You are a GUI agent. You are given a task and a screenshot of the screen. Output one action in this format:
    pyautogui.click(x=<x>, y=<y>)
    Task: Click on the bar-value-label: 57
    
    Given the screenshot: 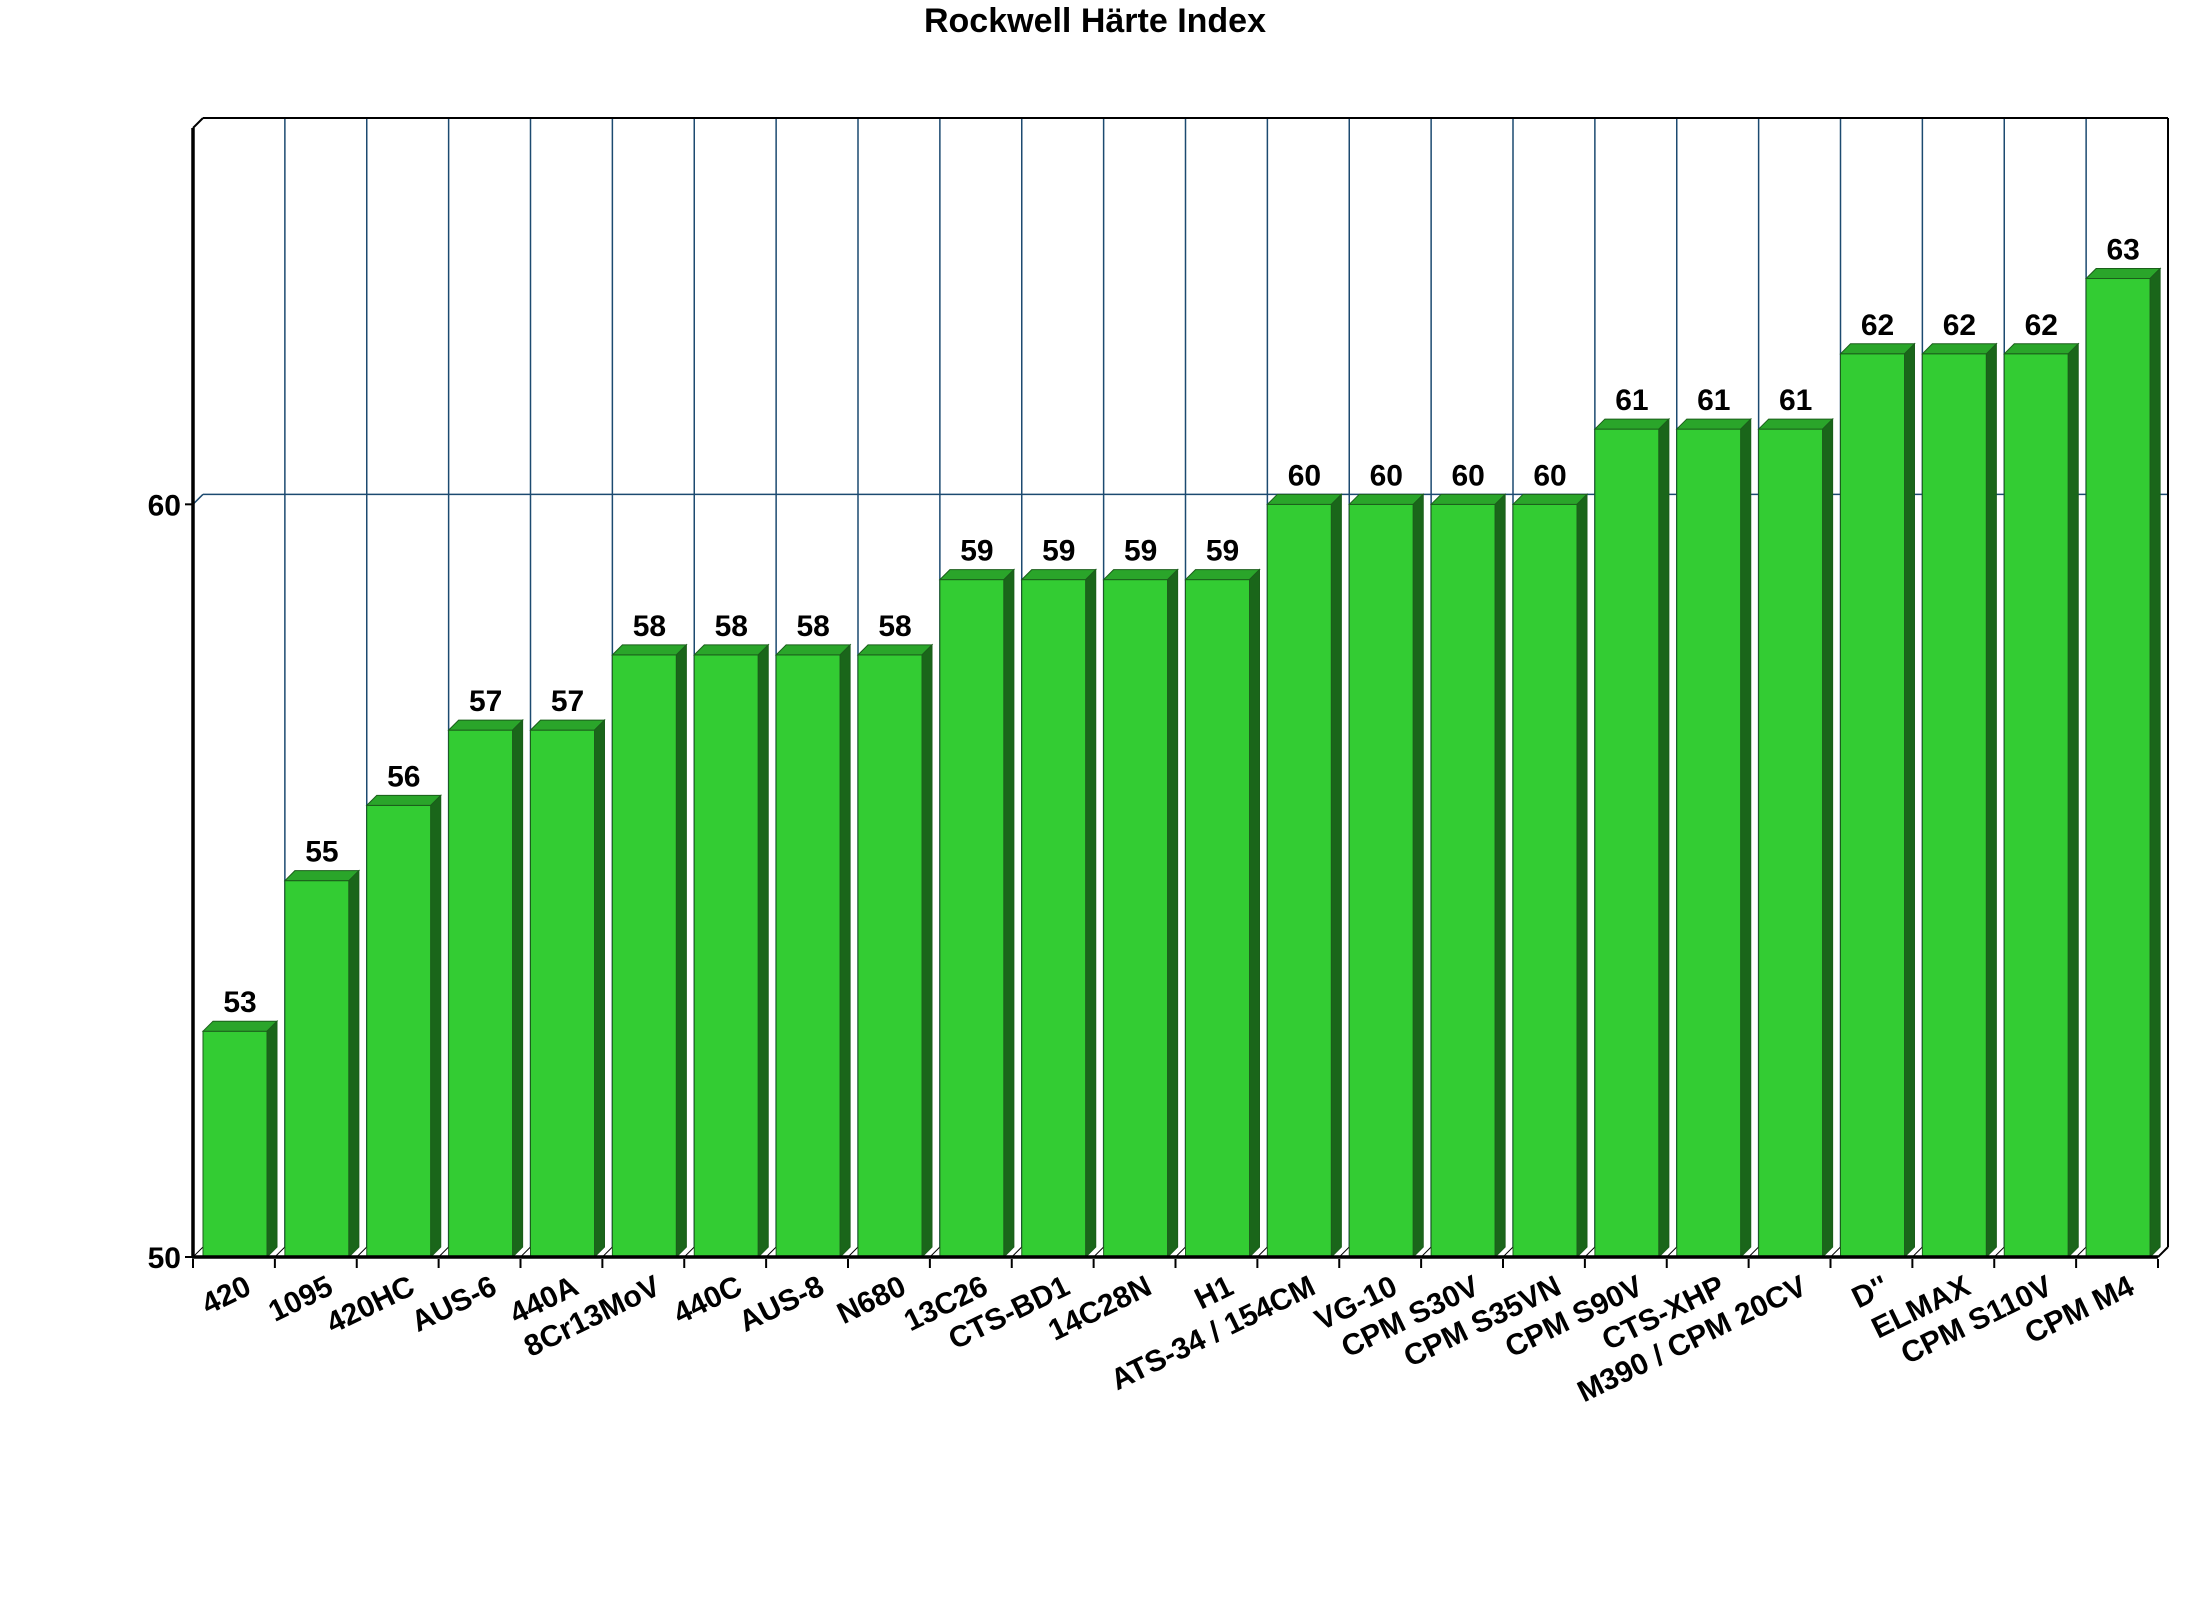 What is the action you would take?
    pyautogui.click(x=567, y=701)
    